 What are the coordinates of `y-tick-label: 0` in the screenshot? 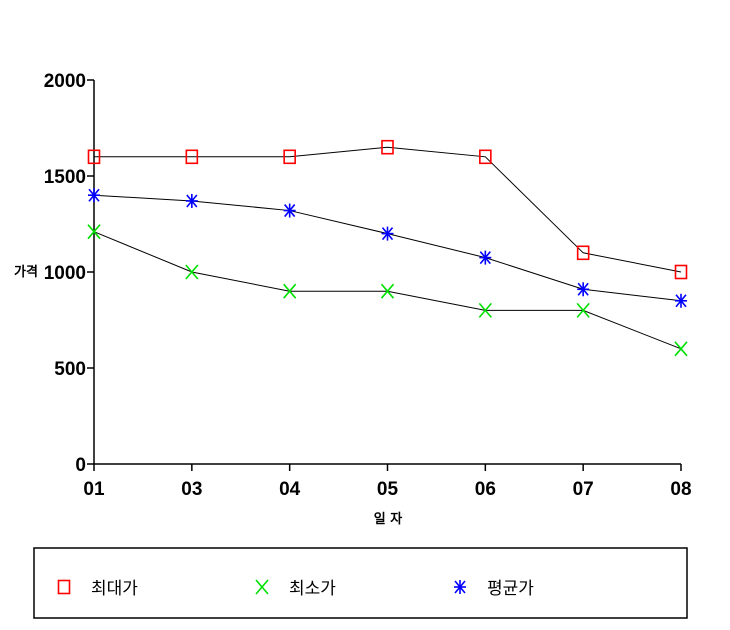 It's located at (80, 465).